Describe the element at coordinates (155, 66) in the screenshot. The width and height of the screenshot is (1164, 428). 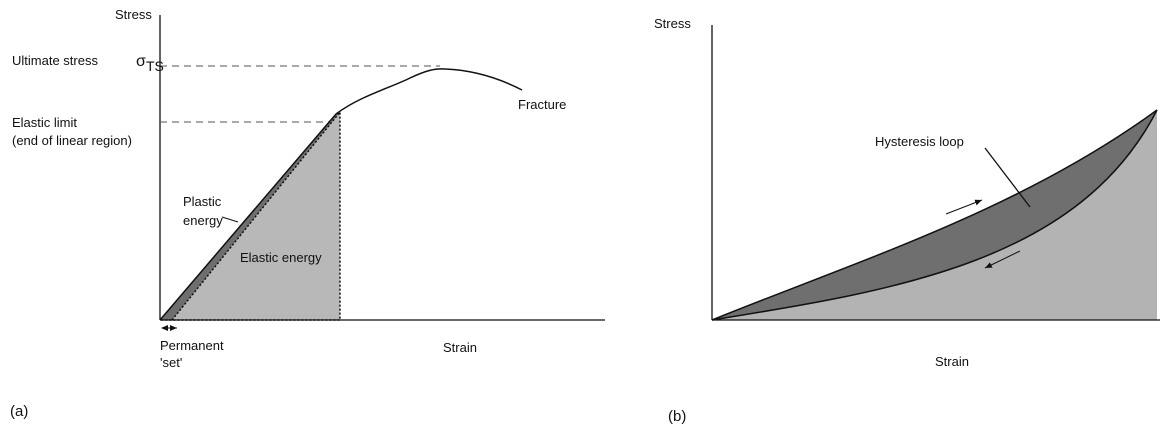
I see `label: TS` at that location.